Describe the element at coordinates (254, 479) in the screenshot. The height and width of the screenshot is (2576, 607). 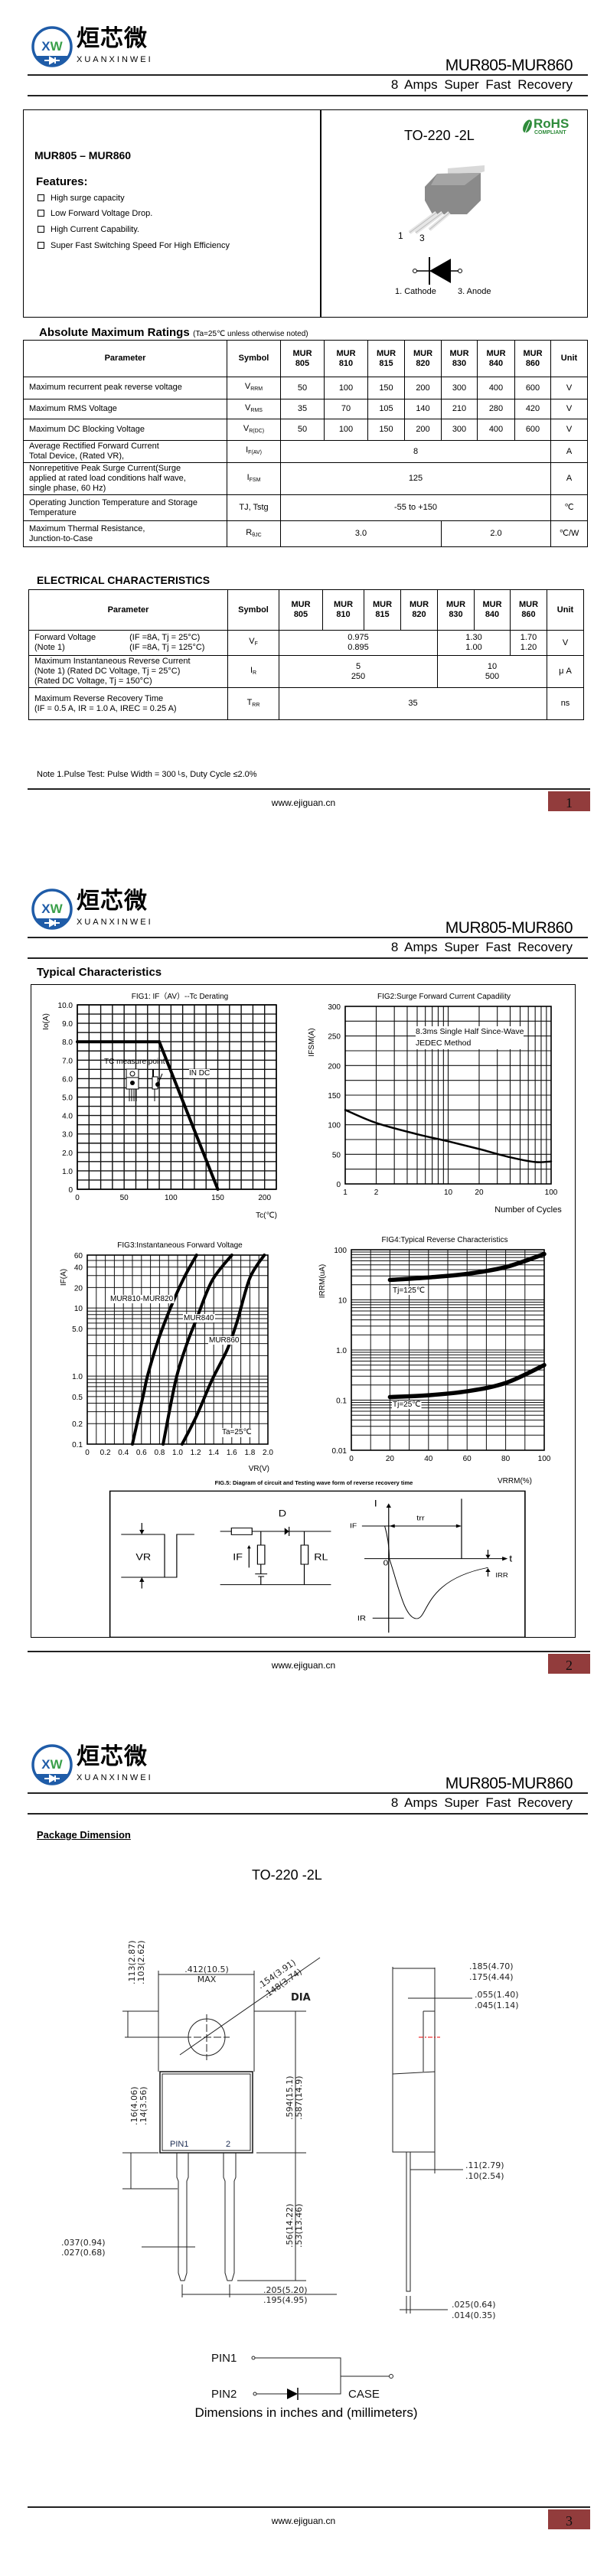
I see `abs-max-symbol-cell: IFSM` at that location.